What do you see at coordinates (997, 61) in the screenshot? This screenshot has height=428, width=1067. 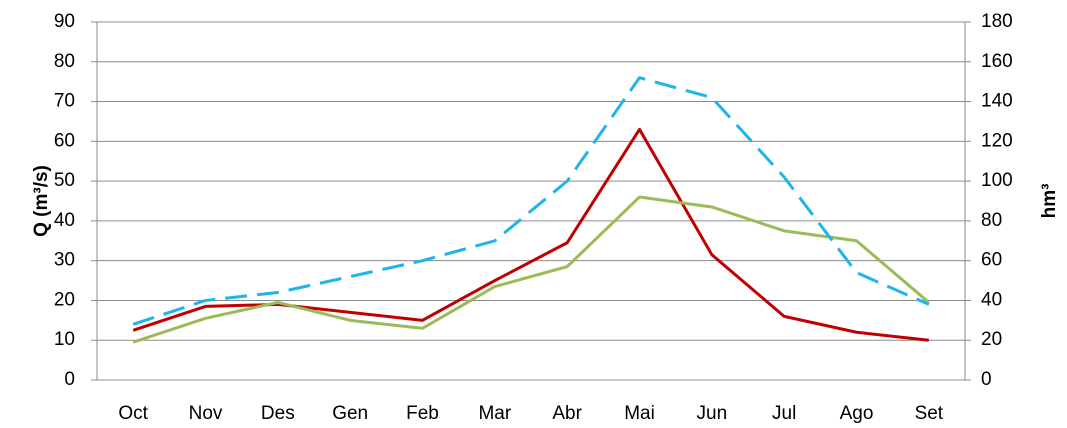 I see `y2-tick-label: 160` at bounding box center [997, 61].